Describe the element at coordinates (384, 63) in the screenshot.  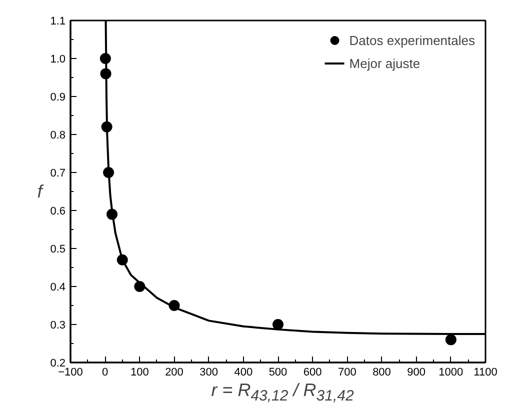
I see `legend-label: Mejor ajuste` at that location.